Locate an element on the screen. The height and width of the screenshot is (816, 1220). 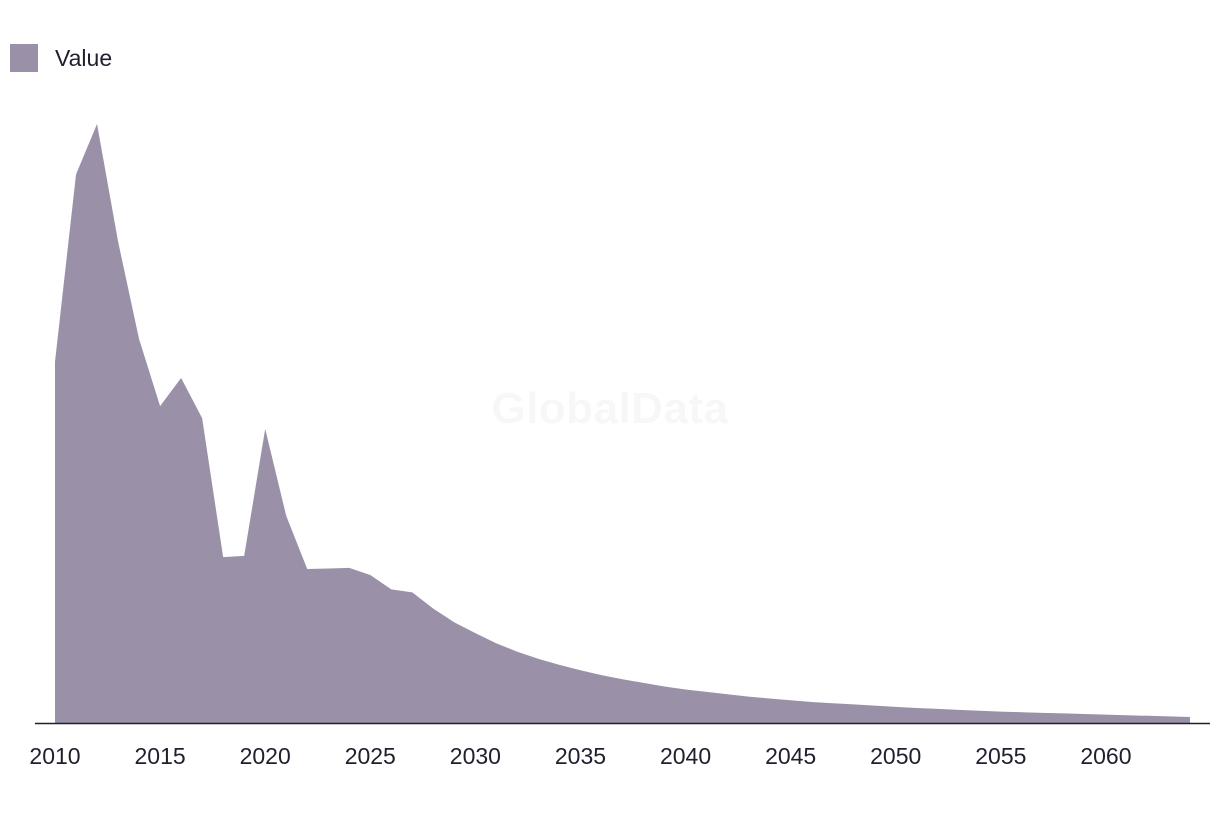
watermark: GlobalData is located at coordinates (610, 409).